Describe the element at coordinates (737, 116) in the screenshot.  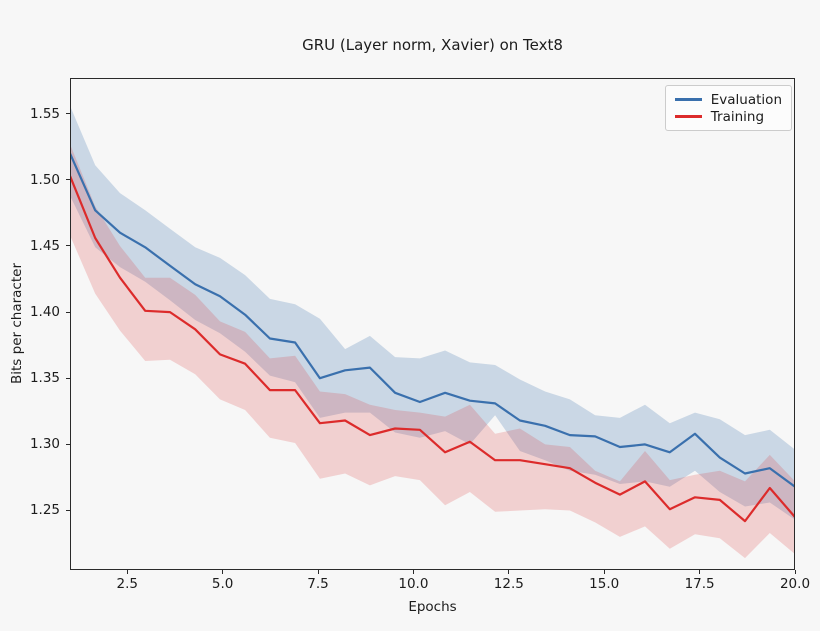
I see `legend-label-training: Training` at that location.